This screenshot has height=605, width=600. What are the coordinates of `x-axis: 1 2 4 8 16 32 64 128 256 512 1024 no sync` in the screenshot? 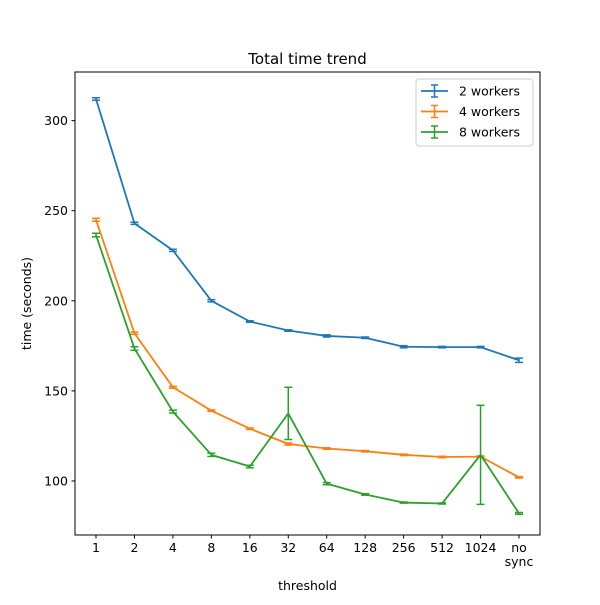 It's located at (312, 552).